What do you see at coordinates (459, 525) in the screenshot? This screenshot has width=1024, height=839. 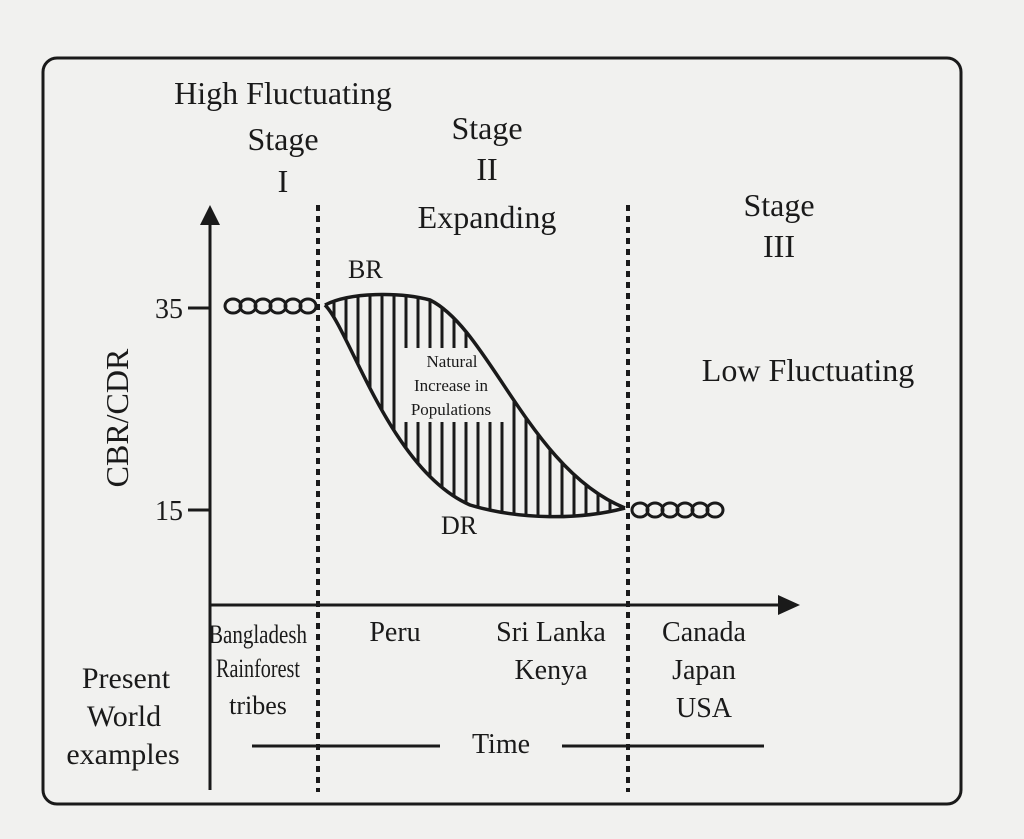 I see `dr-label: DR` at bounding box center [459, 525].